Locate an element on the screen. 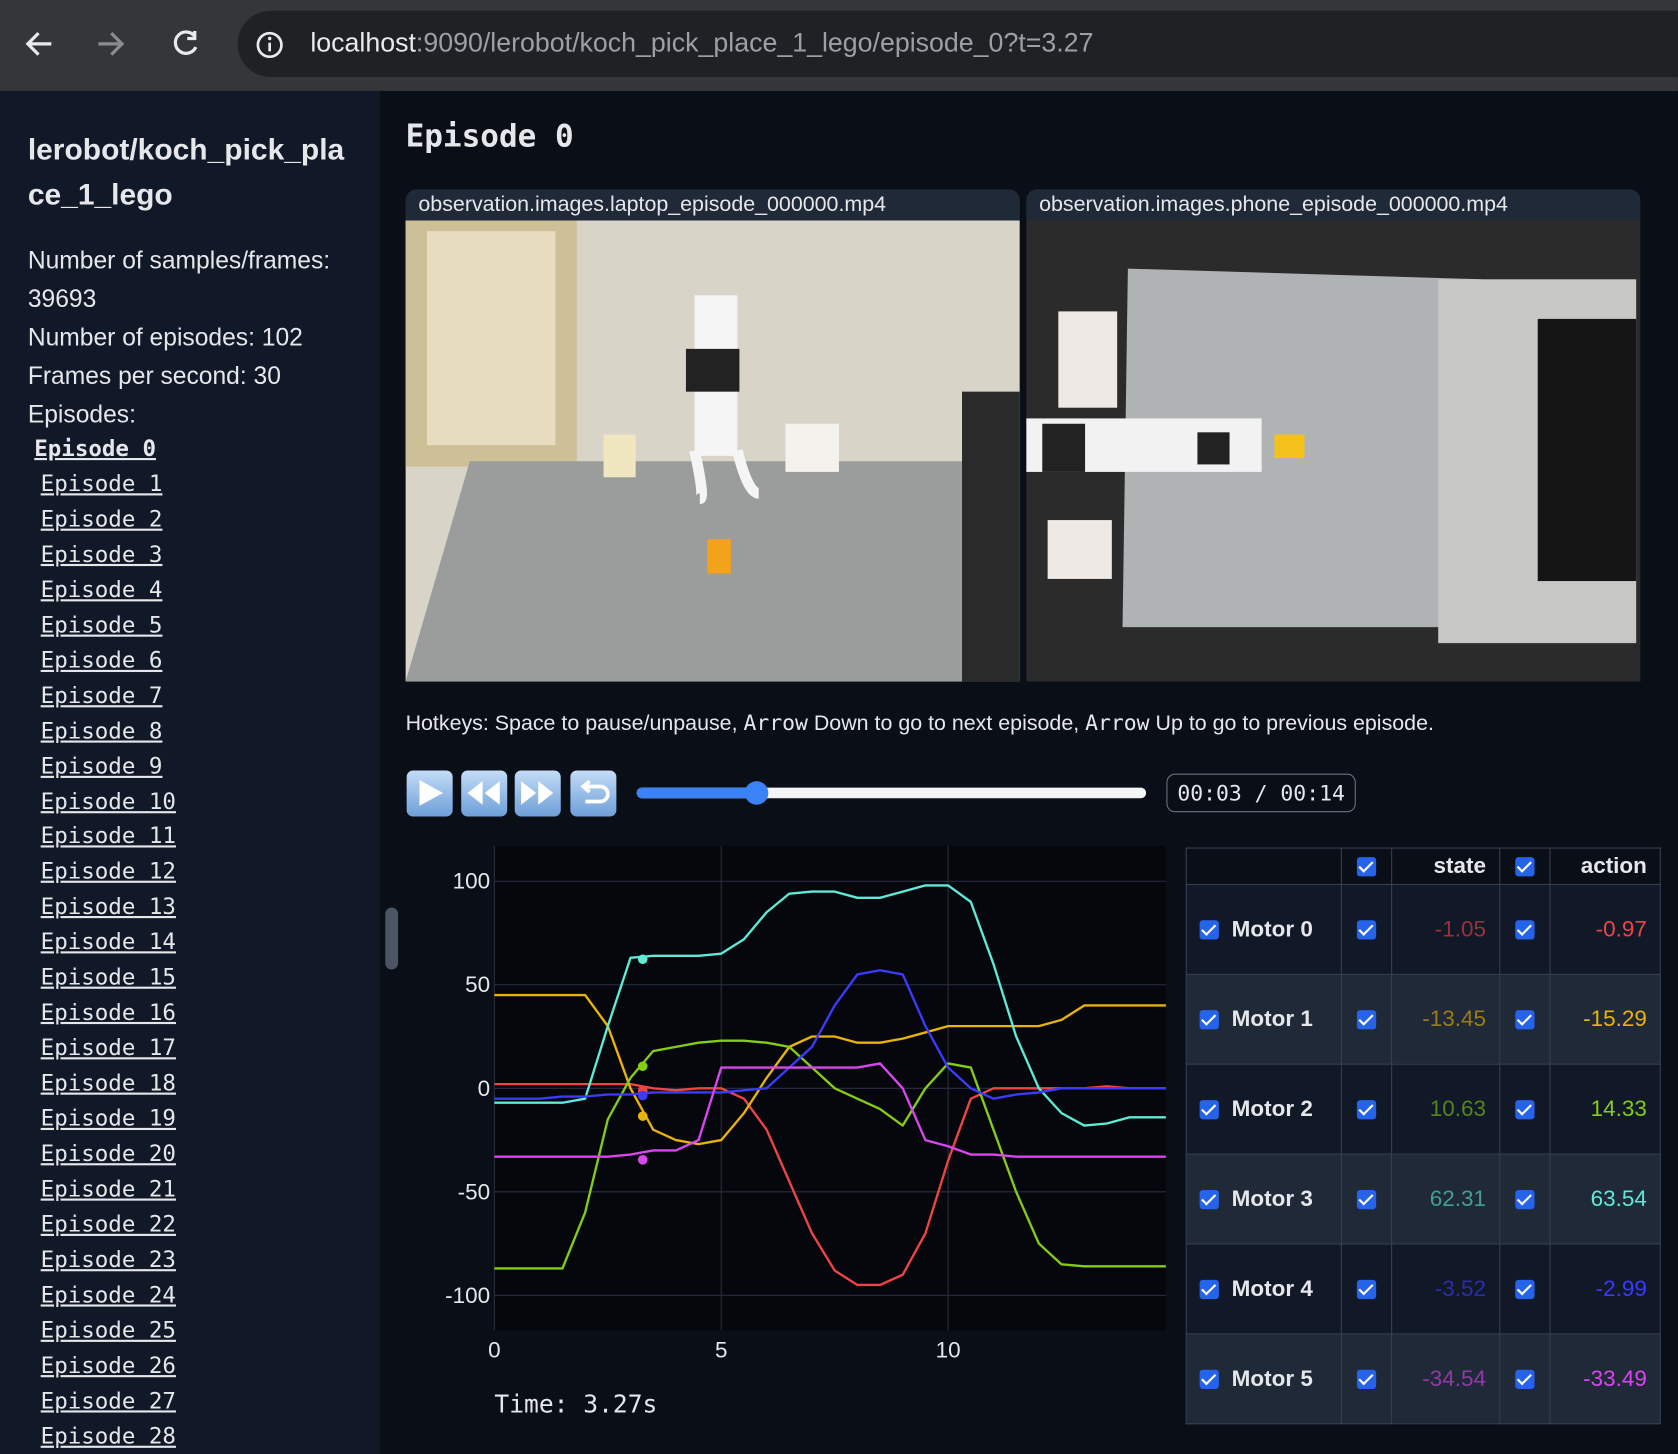 The height and width of the screenshot is (1454, 1678). motor-name-cell: Motor 3 is located at coordinates (1263, 1199).